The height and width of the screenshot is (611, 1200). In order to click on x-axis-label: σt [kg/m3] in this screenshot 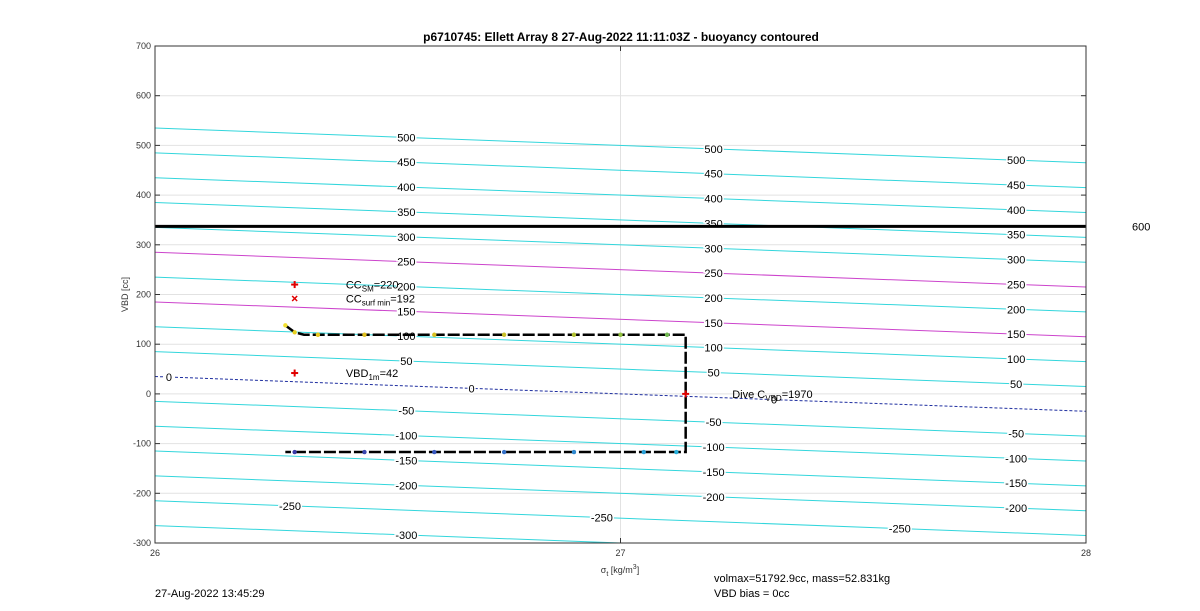, I will do `click(620, 571)`.